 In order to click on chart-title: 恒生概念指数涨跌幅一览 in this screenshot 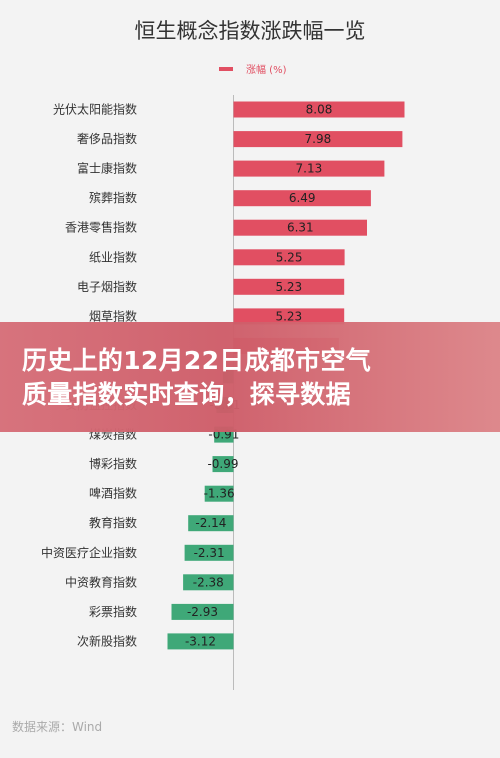, I will do `click(250, 31)`.